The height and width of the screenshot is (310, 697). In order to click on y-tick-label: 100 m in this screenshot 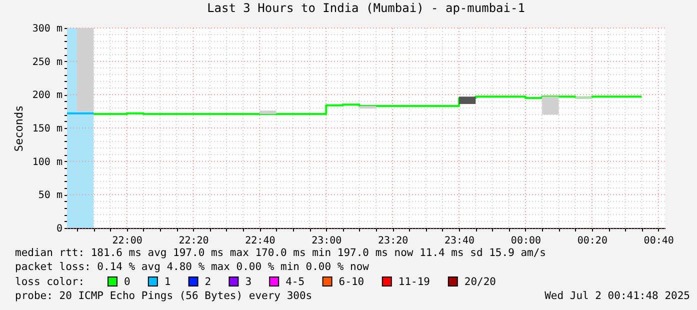, I will do `click(47, 162)`.